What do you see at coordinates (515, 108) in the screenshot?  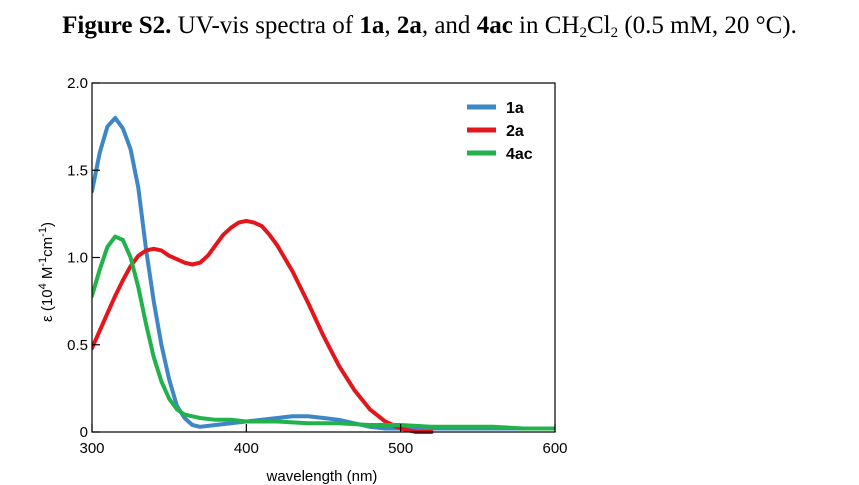 I see `legend-label-1a: 1a` at bounding box center [515, 108].